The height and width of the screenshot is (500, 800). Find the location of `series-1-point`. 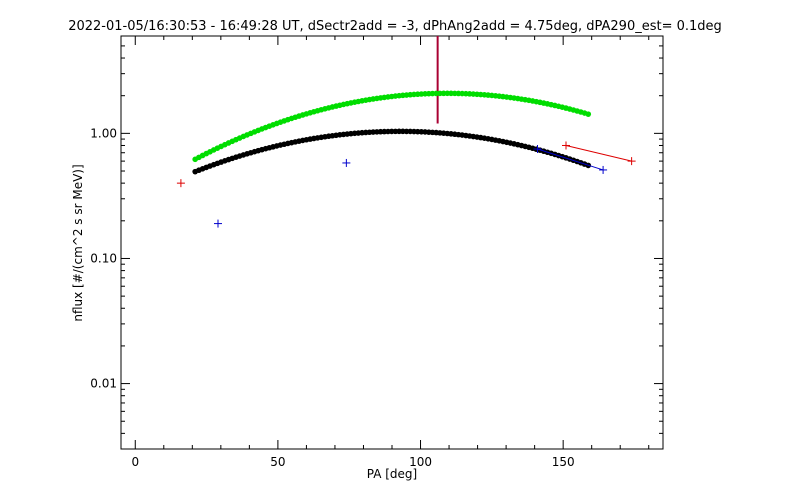

series-1-point is located at coordinates (588, 114).